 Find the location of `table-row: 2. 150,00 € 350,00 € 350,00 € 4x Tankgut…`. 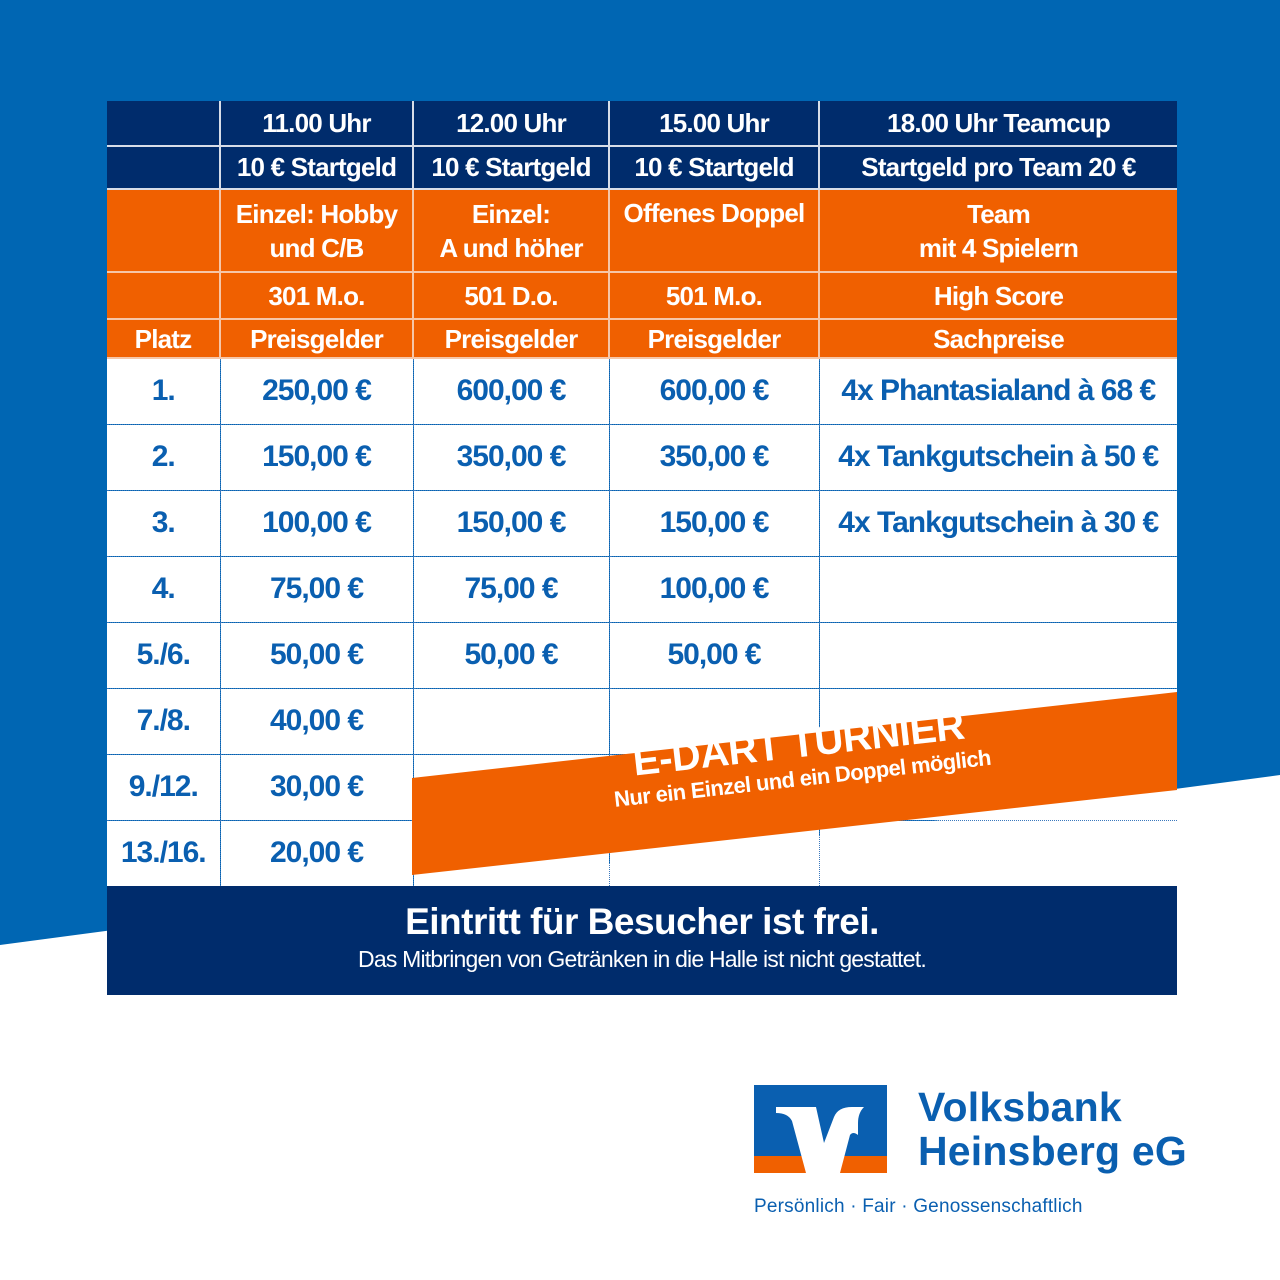

table-row: 2. 150,00 € 350,00 € 350,00 € 4x Tankgut… is located at coordinates (642, 457).